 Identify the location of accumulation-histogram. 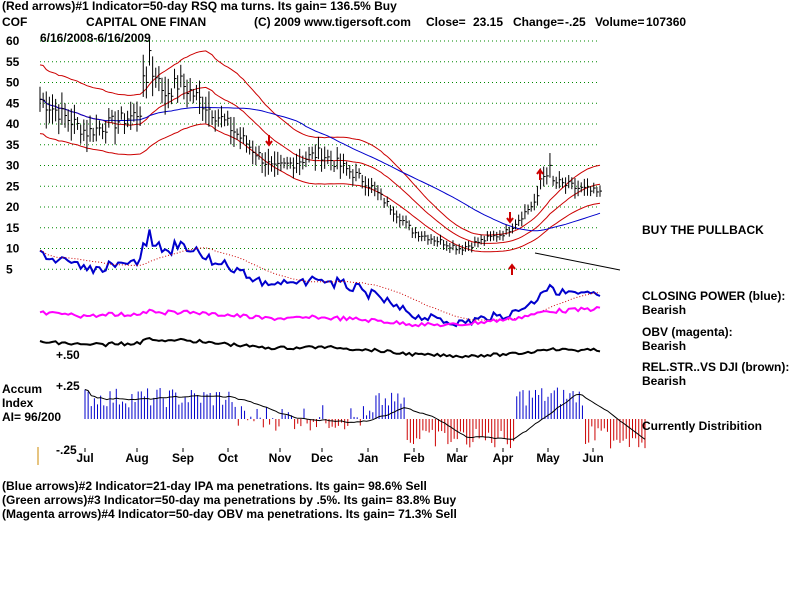
(365, 418).